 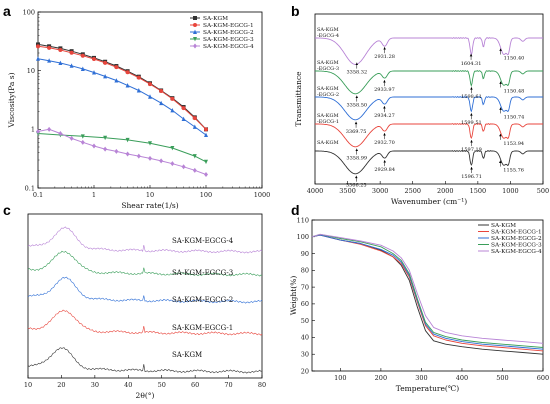 What do you see at coordinates (478, 191) in the screenshot?
I see `panel-b-xtick-label: 1500` at bounding box center [478, 191].